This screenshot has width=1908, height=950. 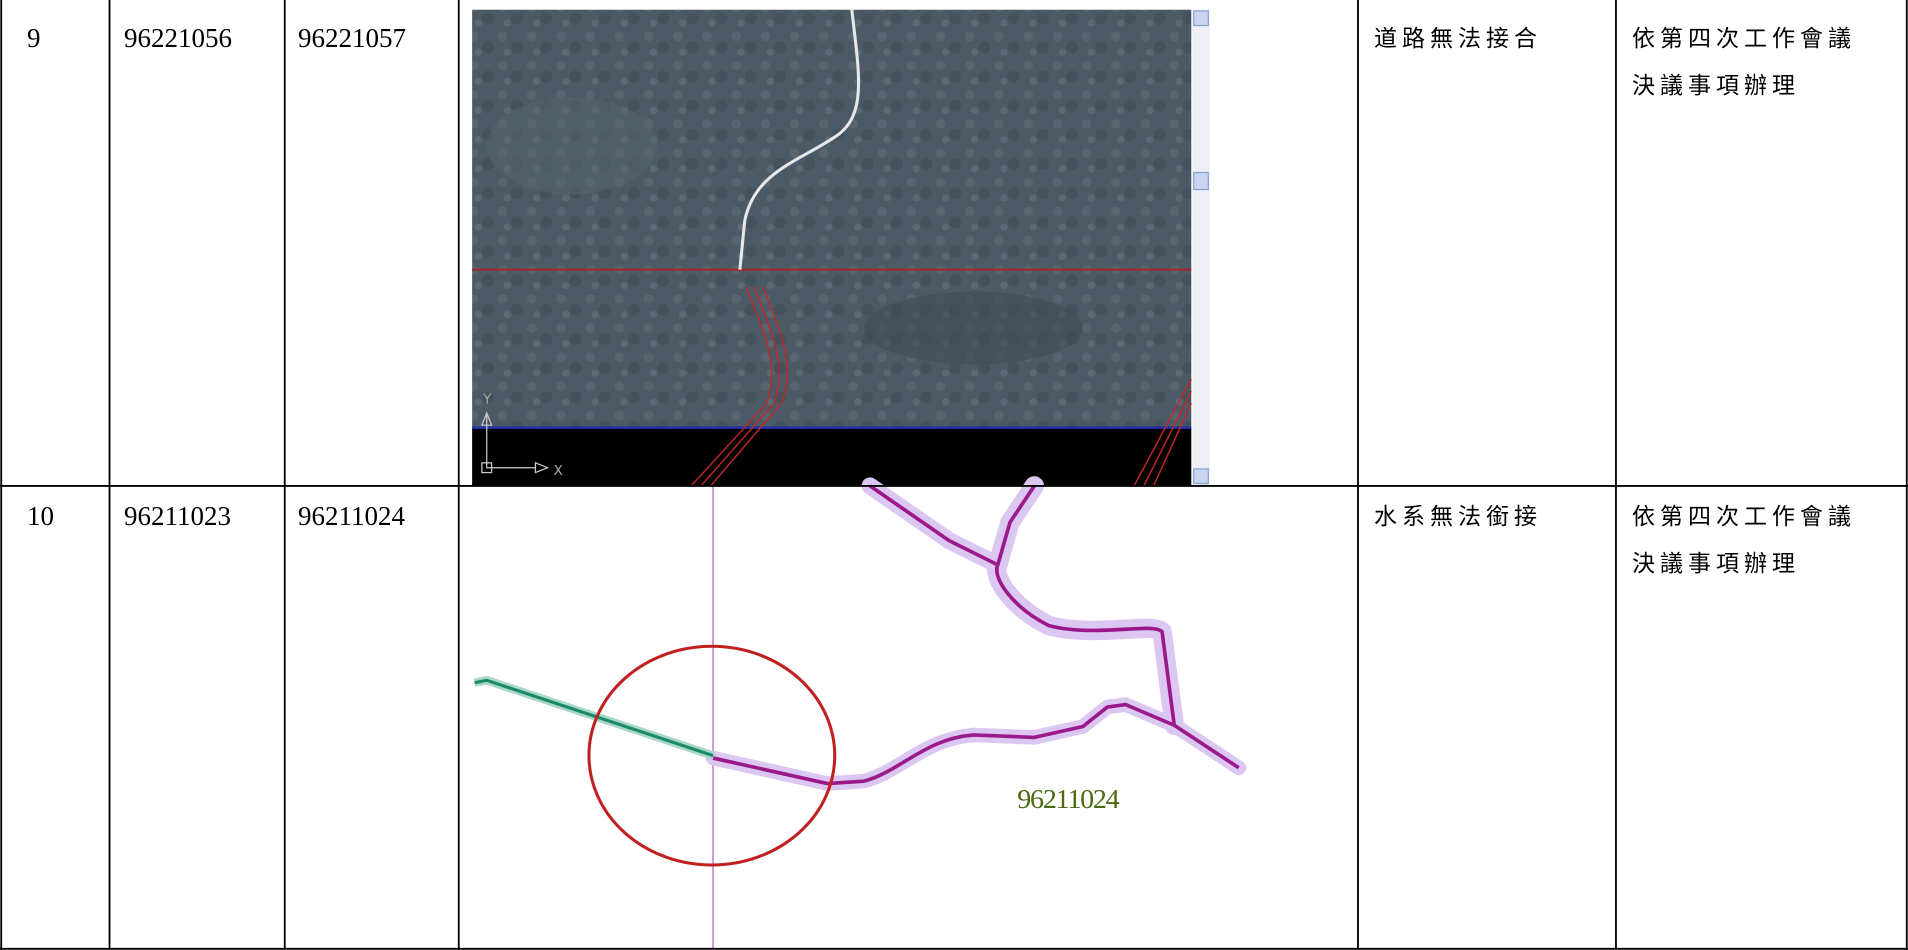 What do you see at coordinates (1458, 39) in the screenshot?
I see `issue: 道路無法接合` at bounding box center [1458, 39].